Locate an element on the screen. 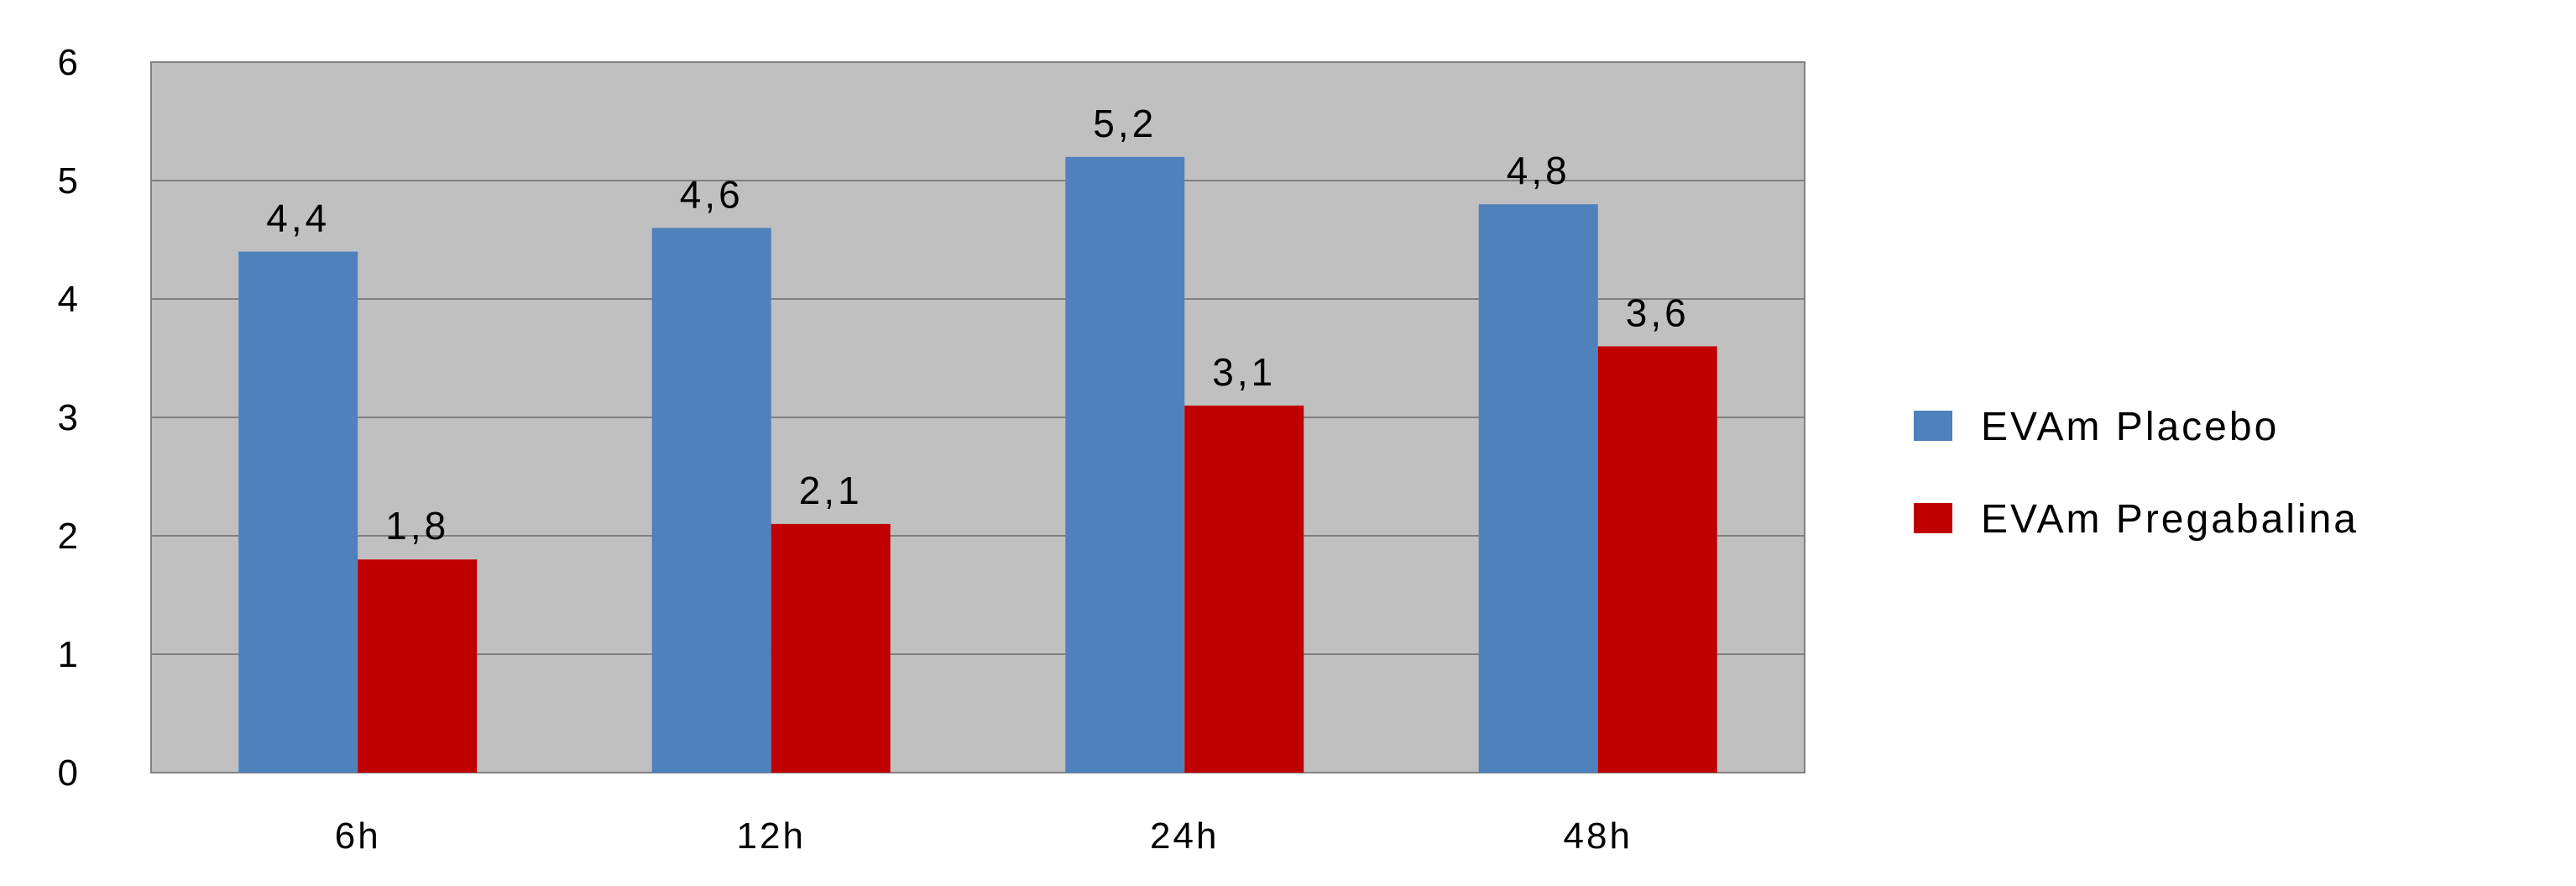  y-tick-label: 4 is located at coordinates (69, 299).